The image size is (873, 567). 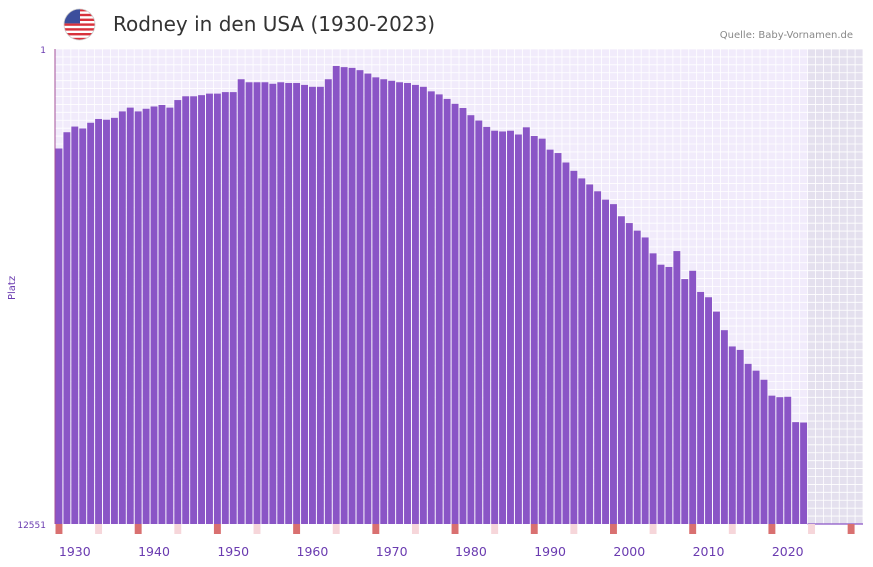 What do you see at coordinates (320, 305) in the screenshot?
I see `bar-1961` at bounding box center [320, 305].